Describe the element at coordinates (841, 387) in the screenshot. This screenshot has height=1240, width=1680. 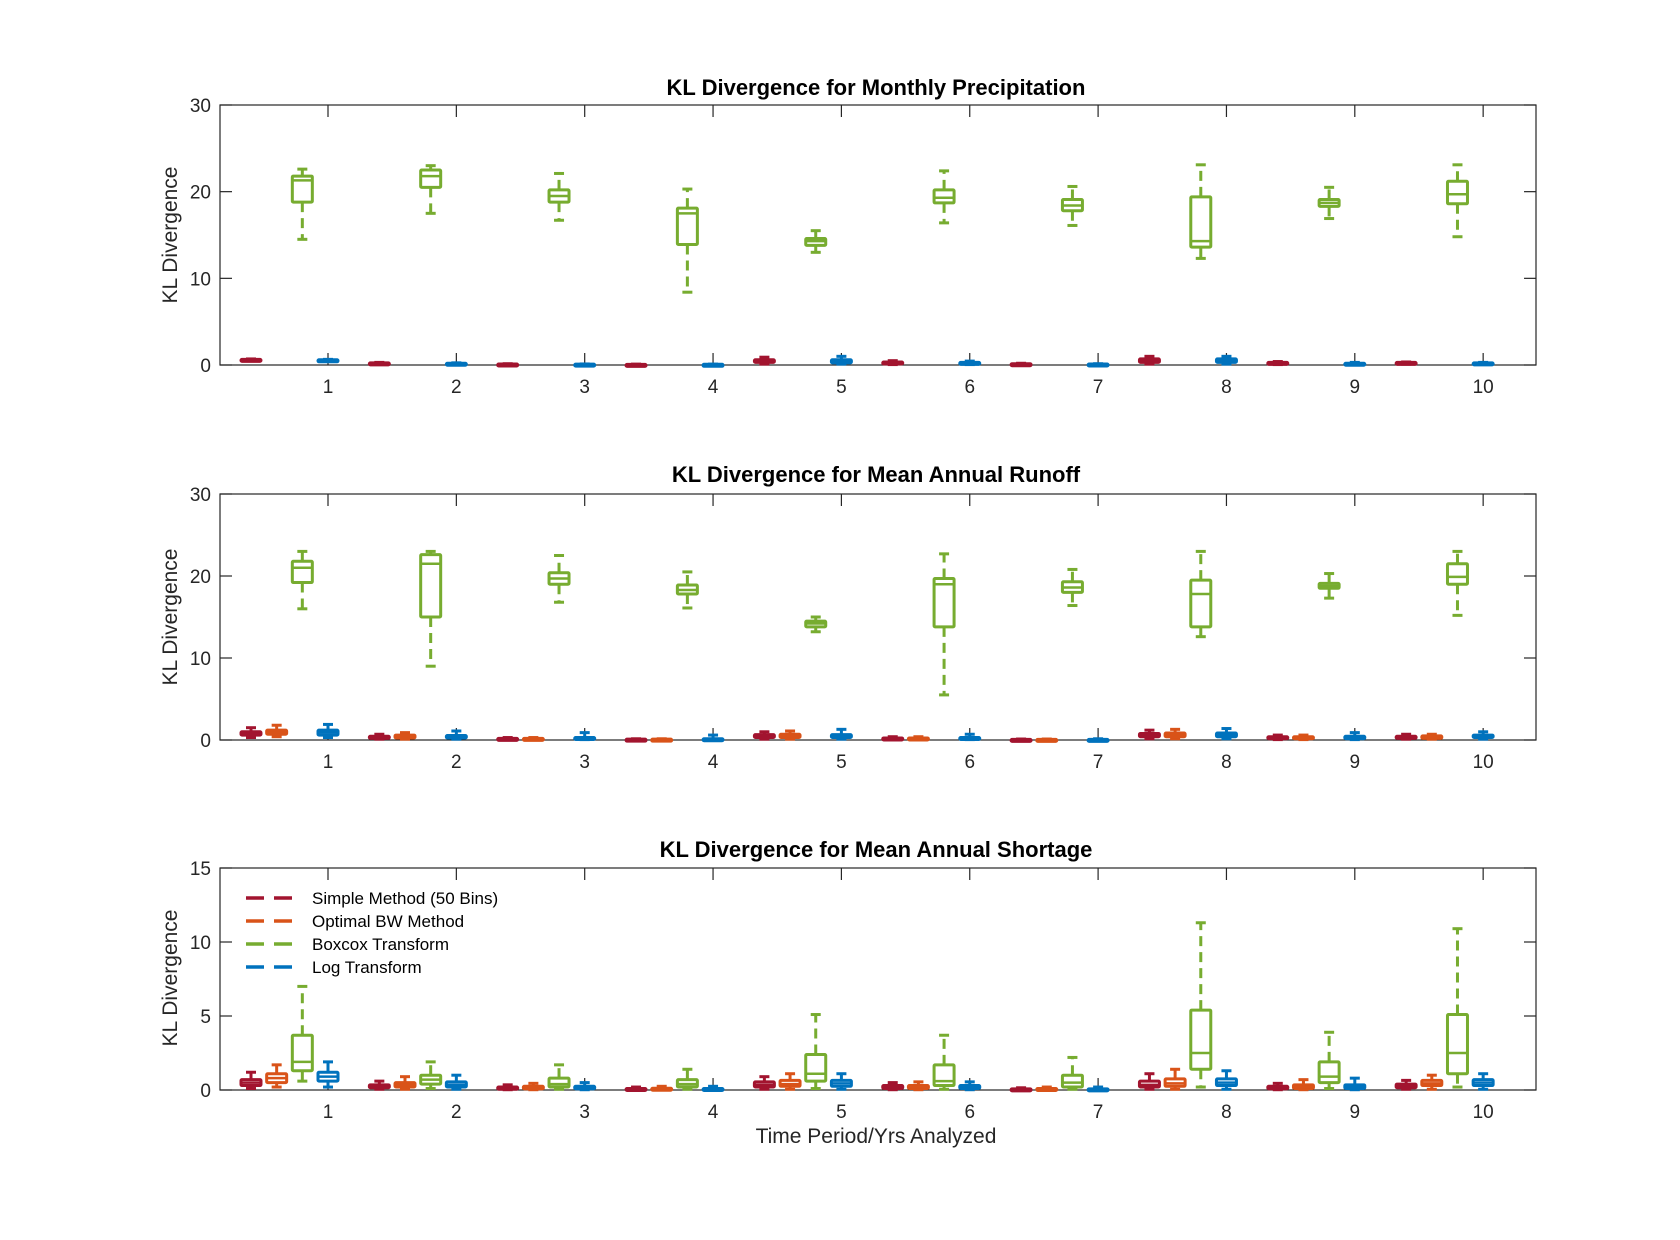
I see `x-tick-label: 5` at that location.